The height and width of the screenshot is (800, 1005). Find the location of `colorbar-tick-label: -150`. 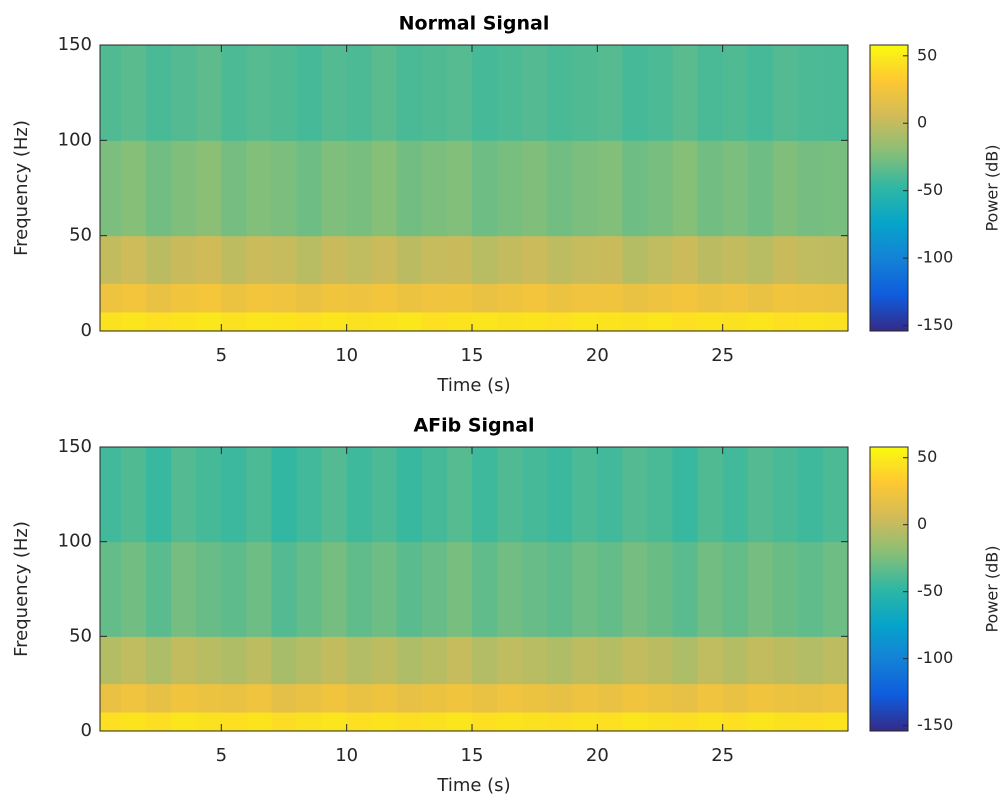

colorbar-tick-label: -150 is located at coordinates (935, 724).